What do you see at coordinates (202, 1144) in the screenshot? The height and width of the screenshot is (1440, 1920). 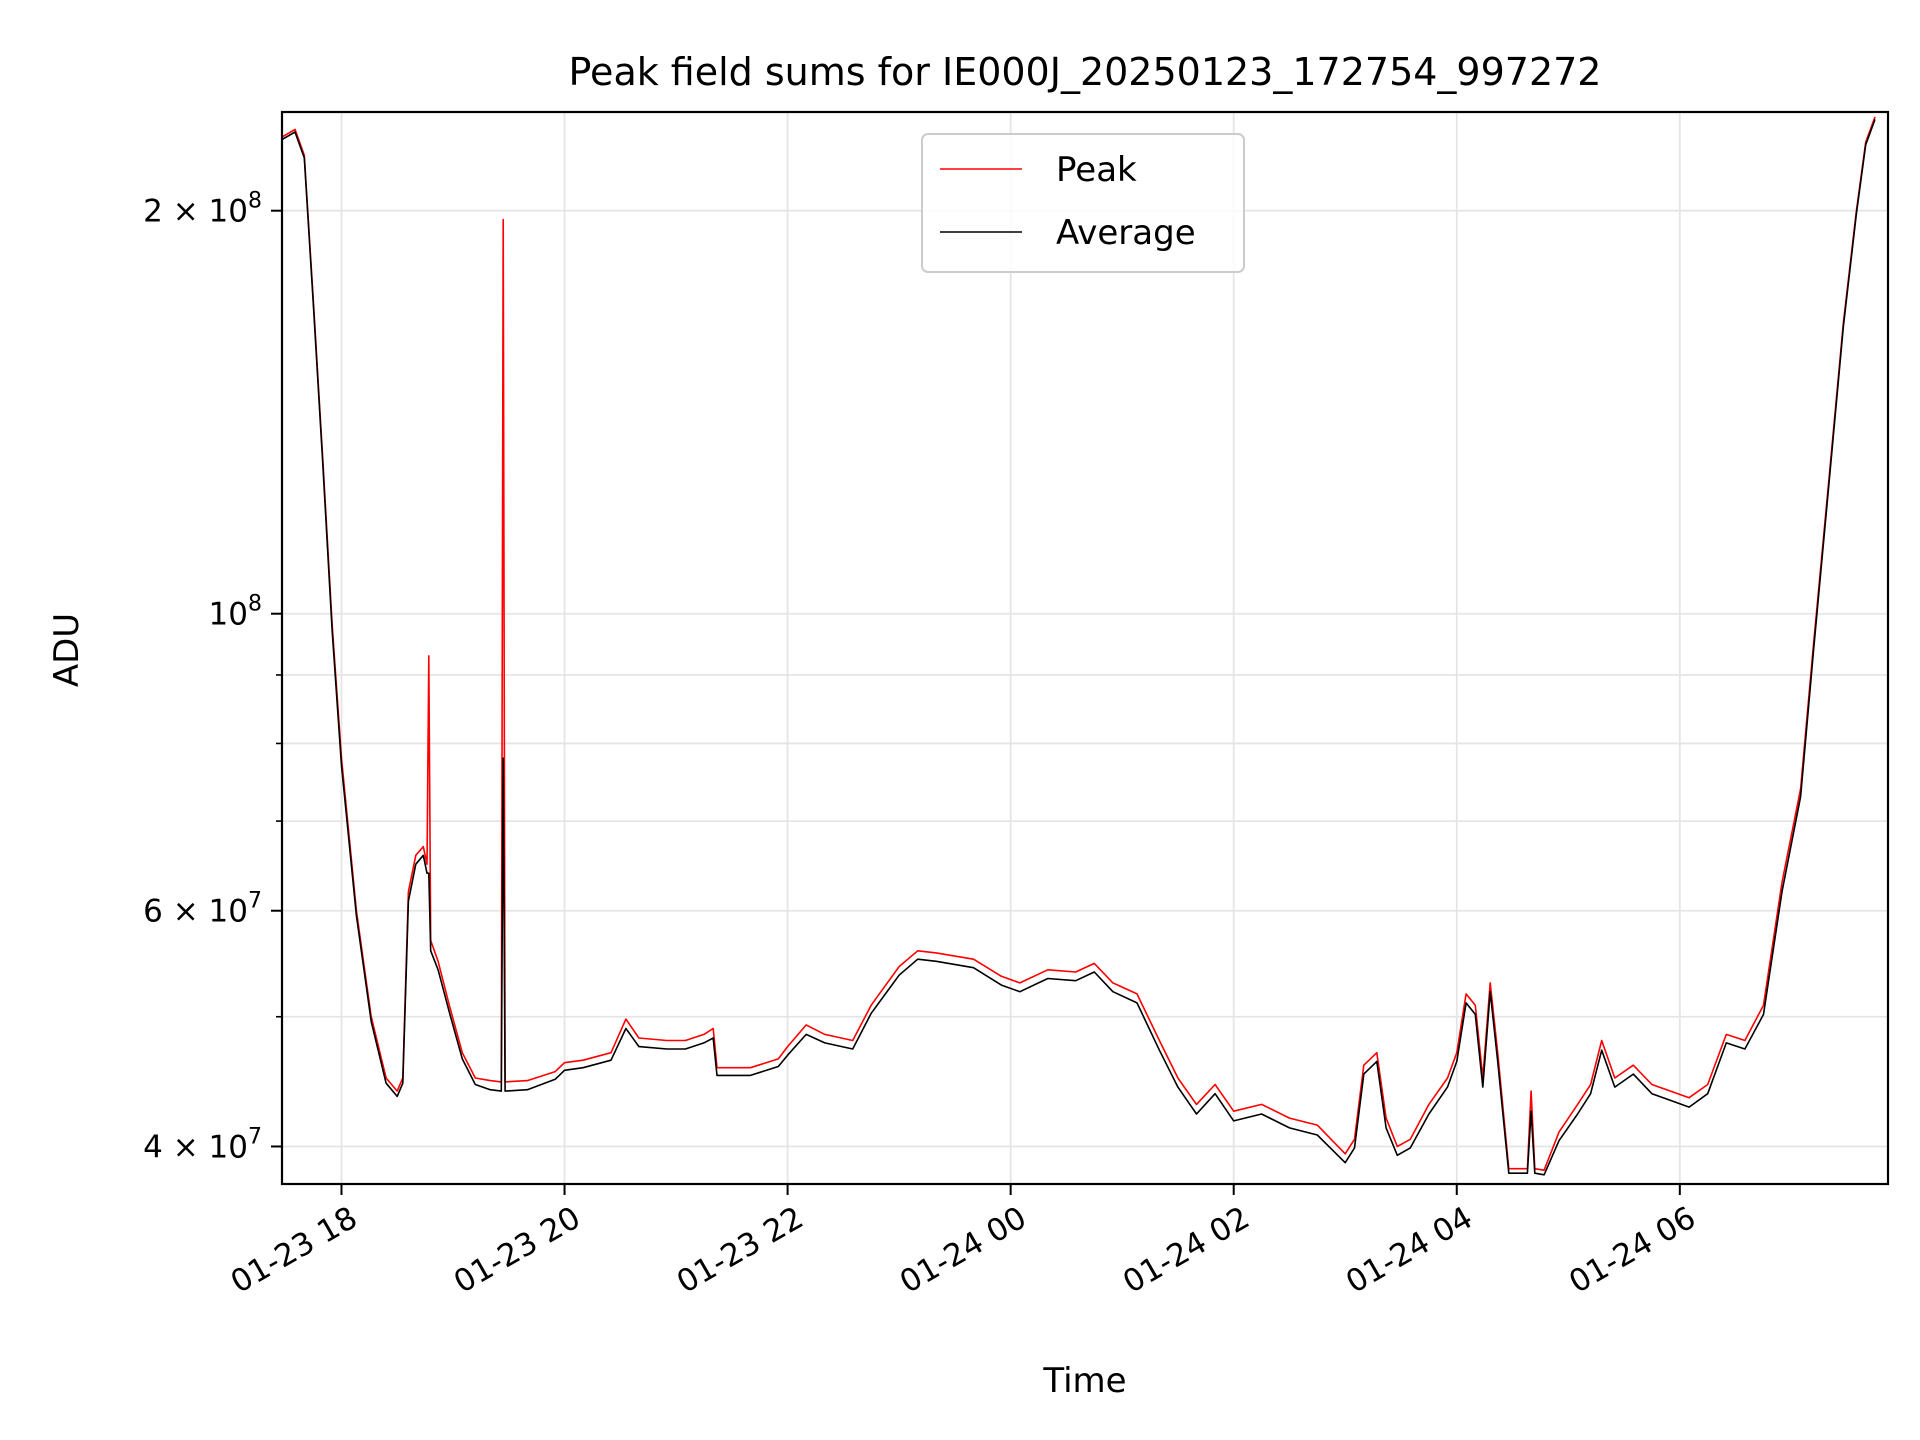 I see `y-tick-label: 4 × 107` at bounding box center [202, 1144].